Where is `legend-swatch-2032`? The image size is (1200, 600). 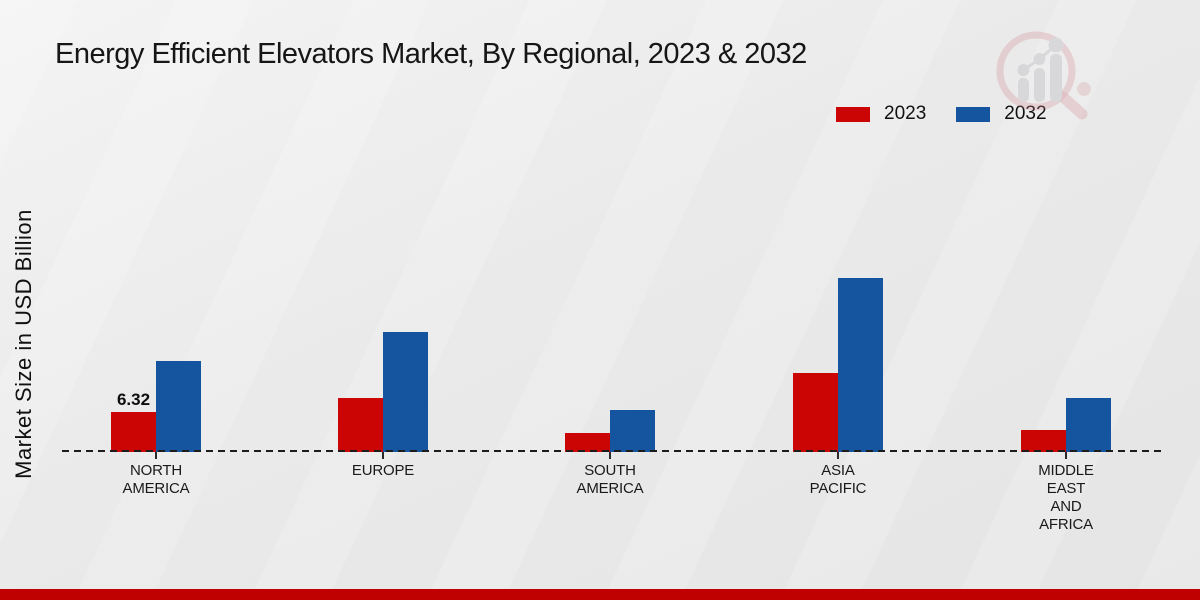 legend-swatch-2032 is located at coordinates (973, 114).